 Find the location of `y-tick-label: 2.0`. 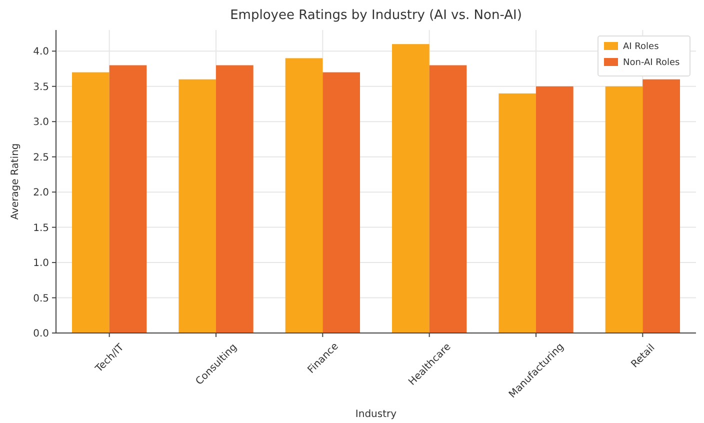

y-tick-label: 2.0 is located at coordinates (41, 193).